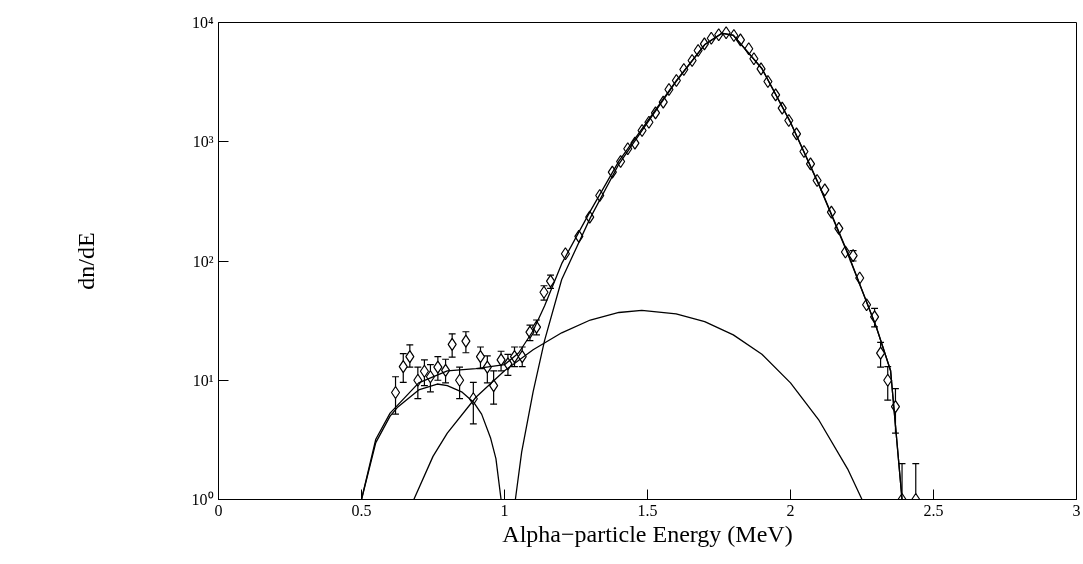 Image resolution: width=1083 pixels, height=564 pixels. What do you see at coordinates (647, 510) in the screenshot?
I see `x-tick-label: 1.5` at bounding box center [647, 510].